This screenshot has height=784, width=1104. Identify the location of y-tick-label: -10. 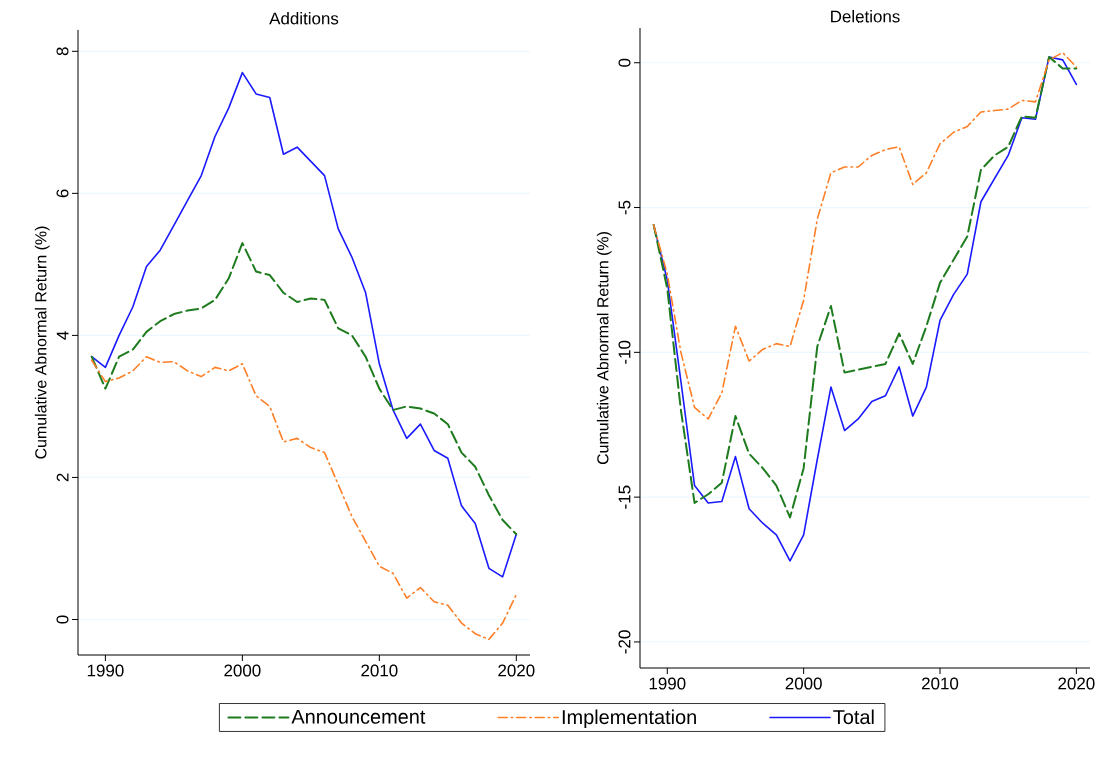
(624, 352).